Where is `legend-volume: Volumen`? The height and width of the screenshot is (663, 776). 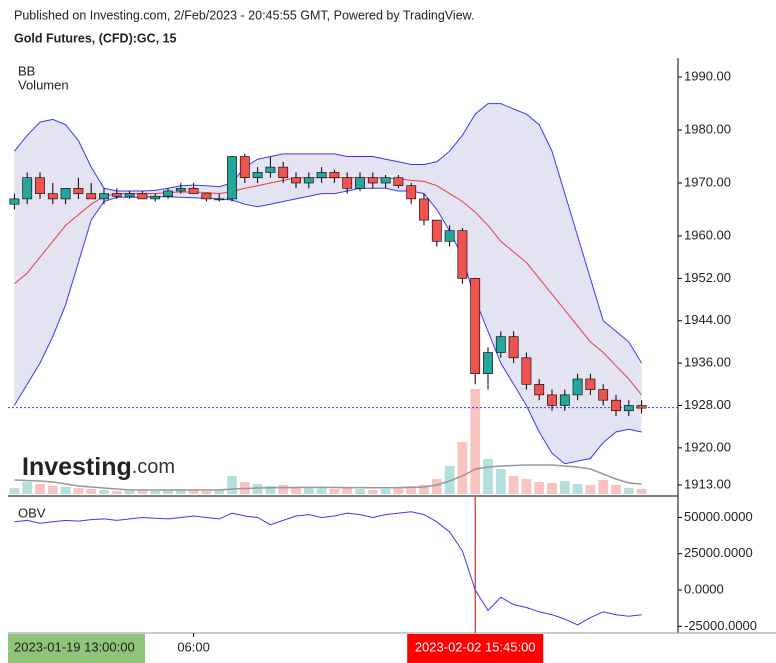
legend-volume: Volumen is located at coordinates (43, 84).